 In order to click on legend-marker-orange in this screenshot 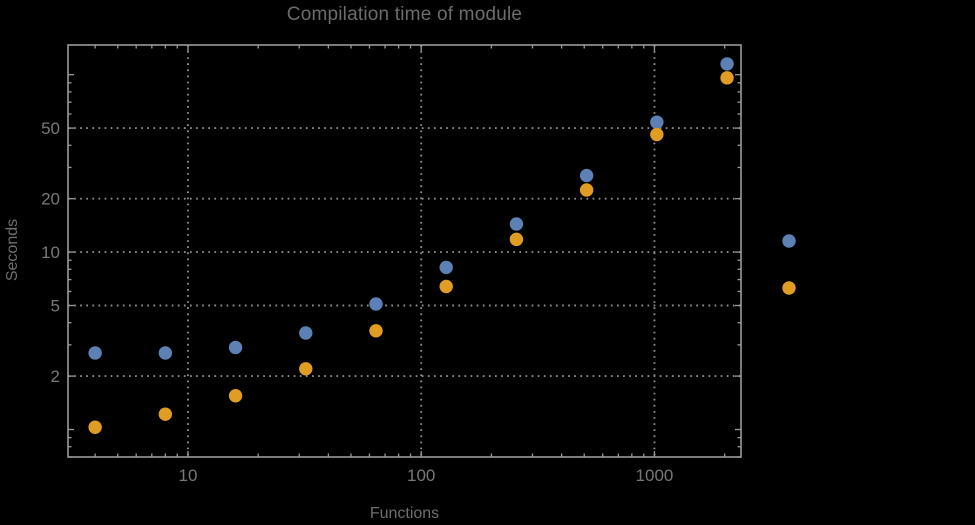, I will do `click(789, 288)`.